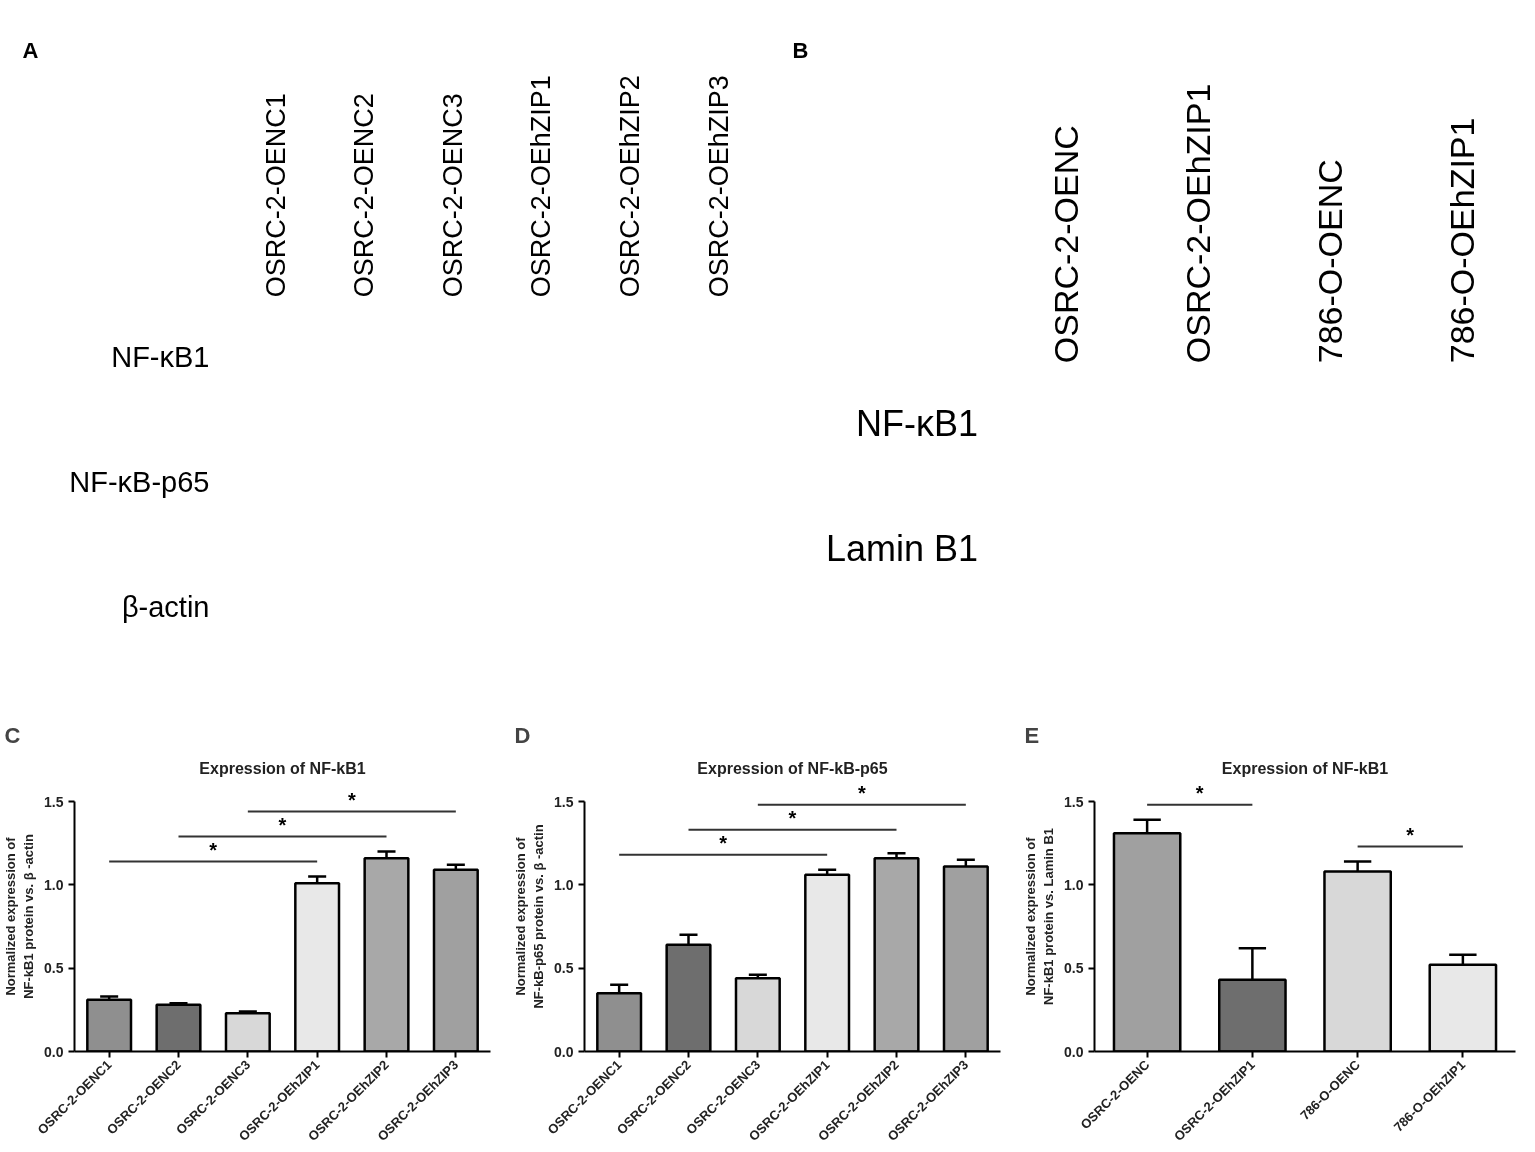  I want to click on chart-title: Expression of NF-kB-p65, so click(792, 768).